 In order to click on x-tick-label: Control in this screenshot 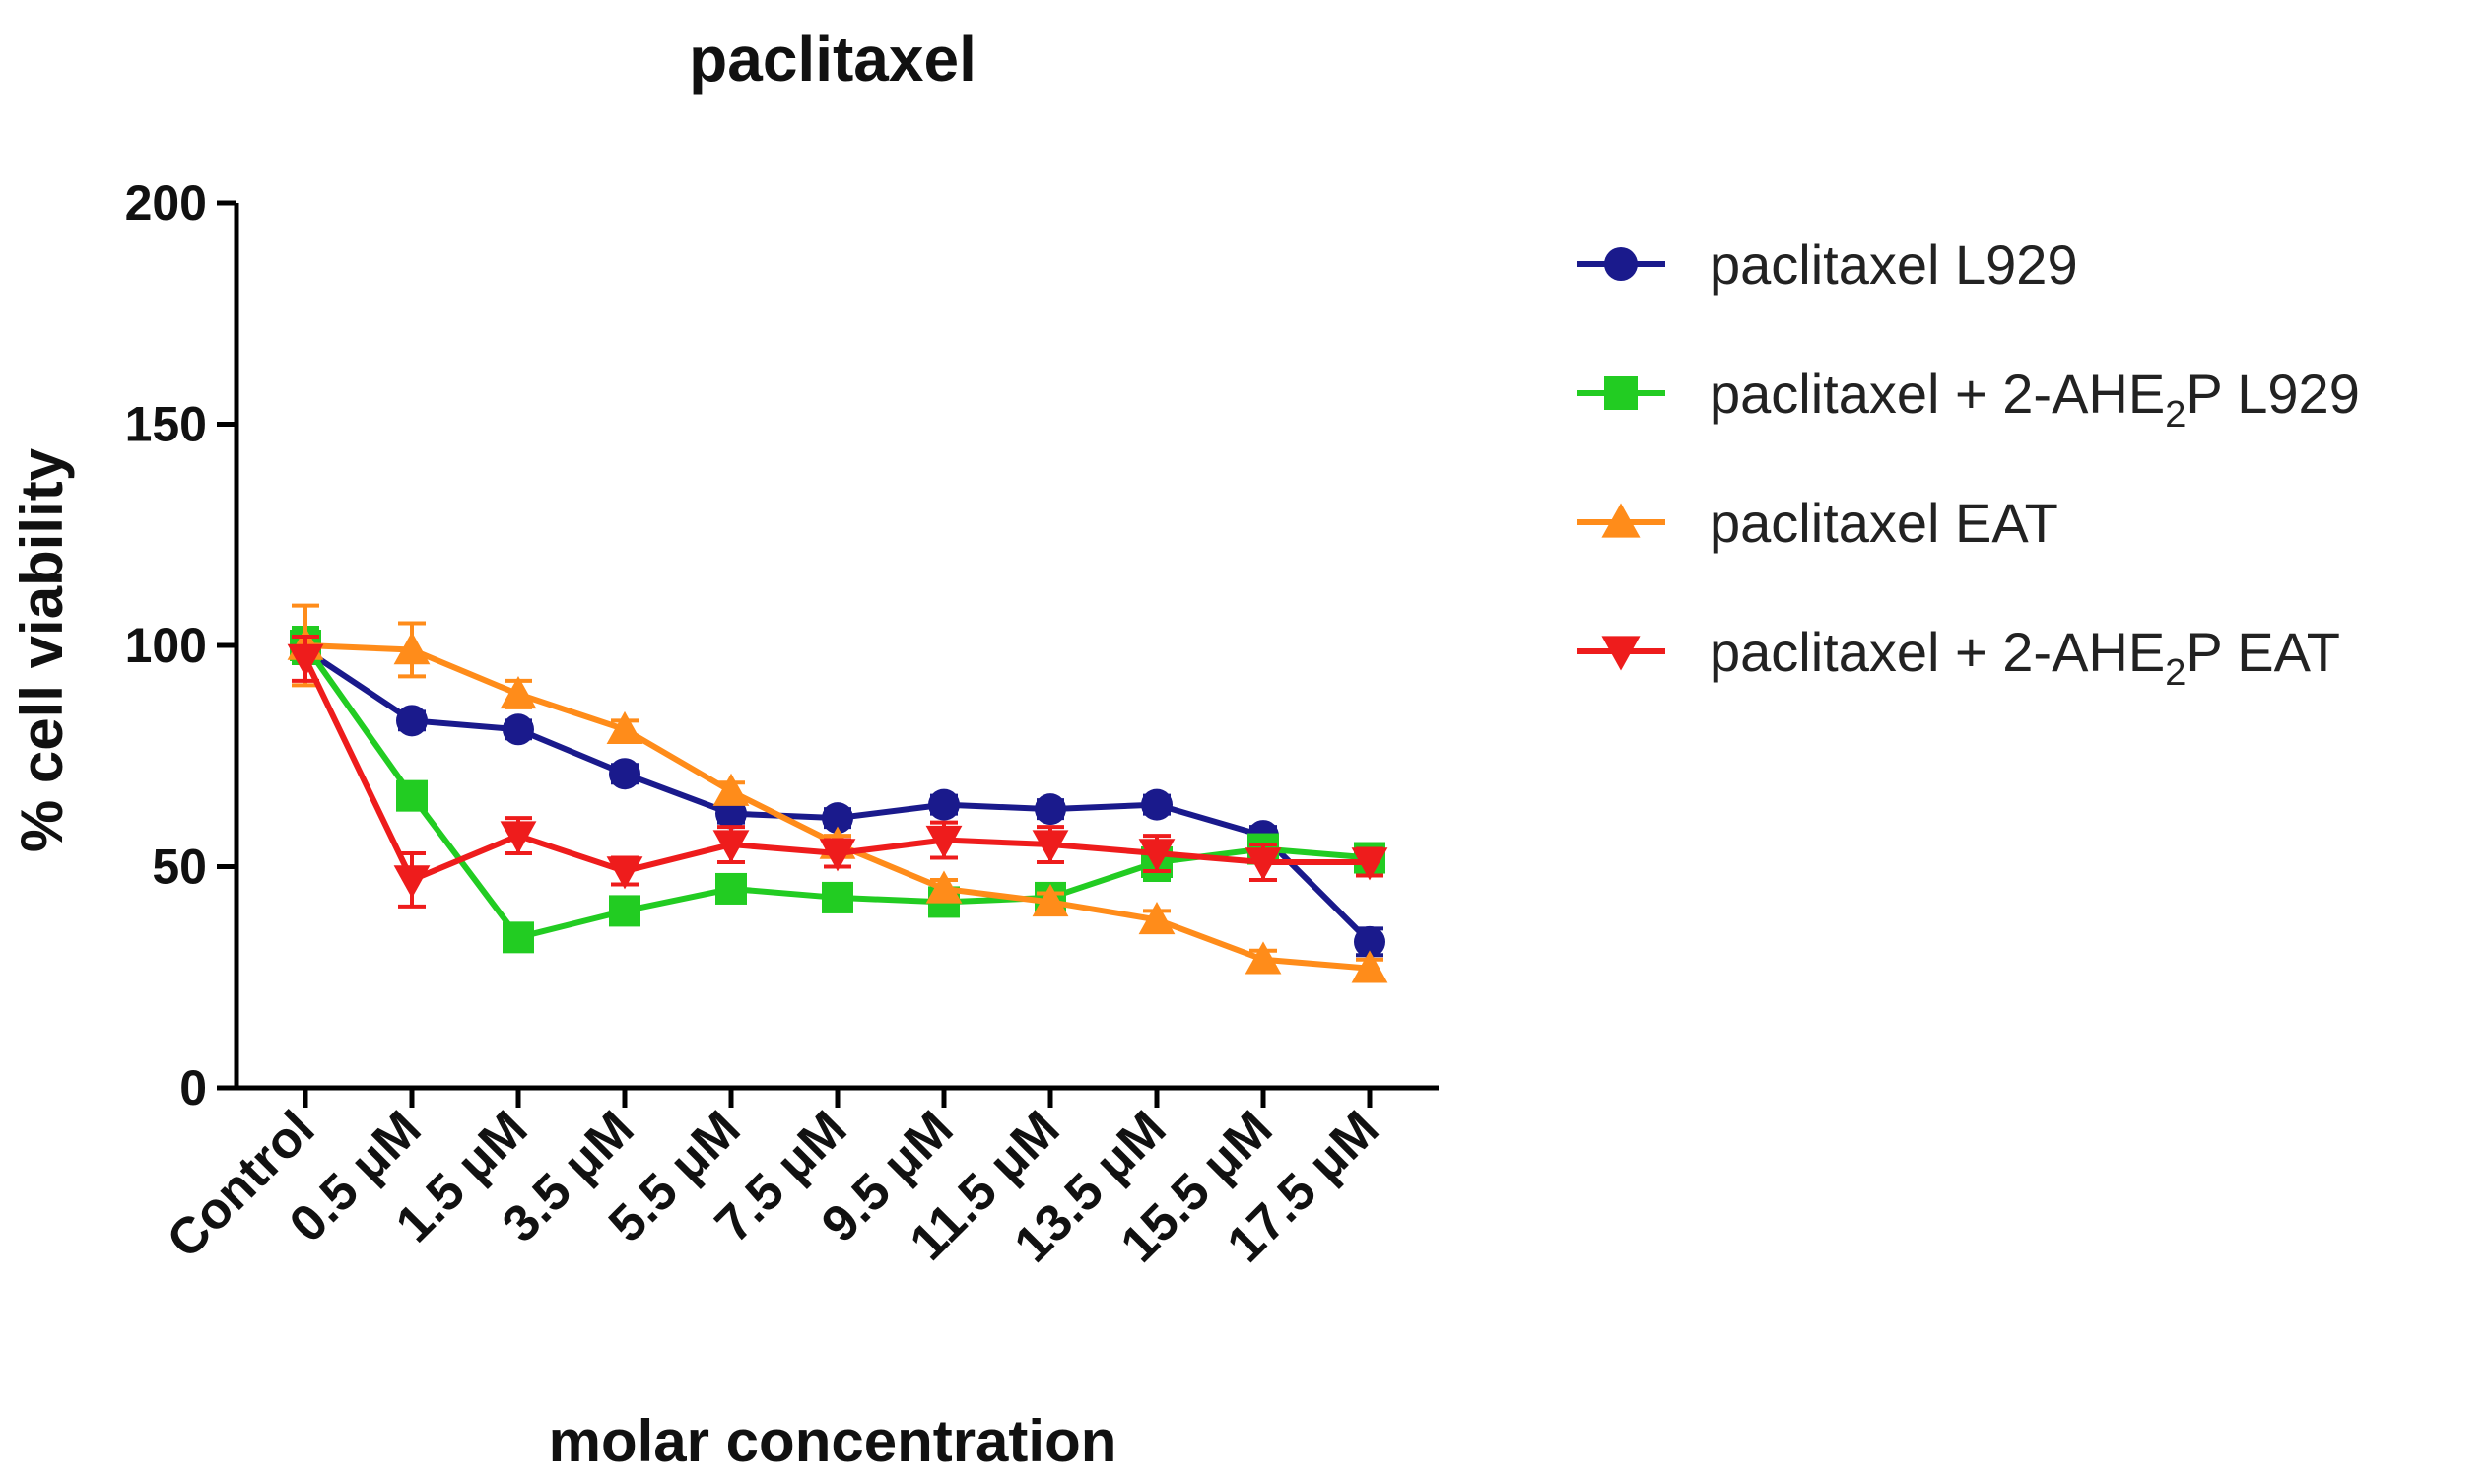, I will do `click(242, 1184)`.